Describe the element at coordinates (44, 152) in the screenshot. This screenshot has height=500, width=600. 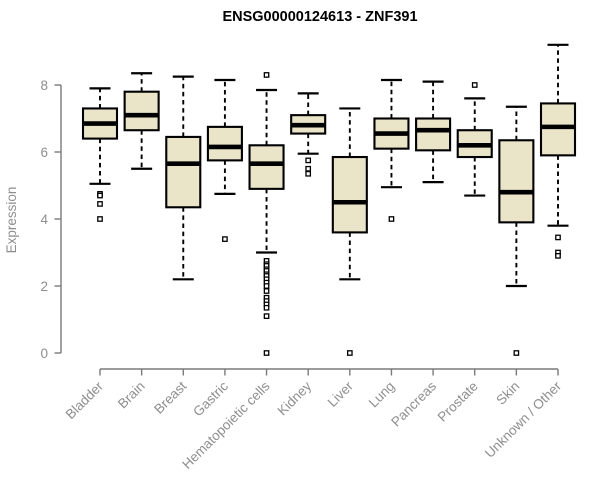
I see `y-tick-label-6: 6` at that location.